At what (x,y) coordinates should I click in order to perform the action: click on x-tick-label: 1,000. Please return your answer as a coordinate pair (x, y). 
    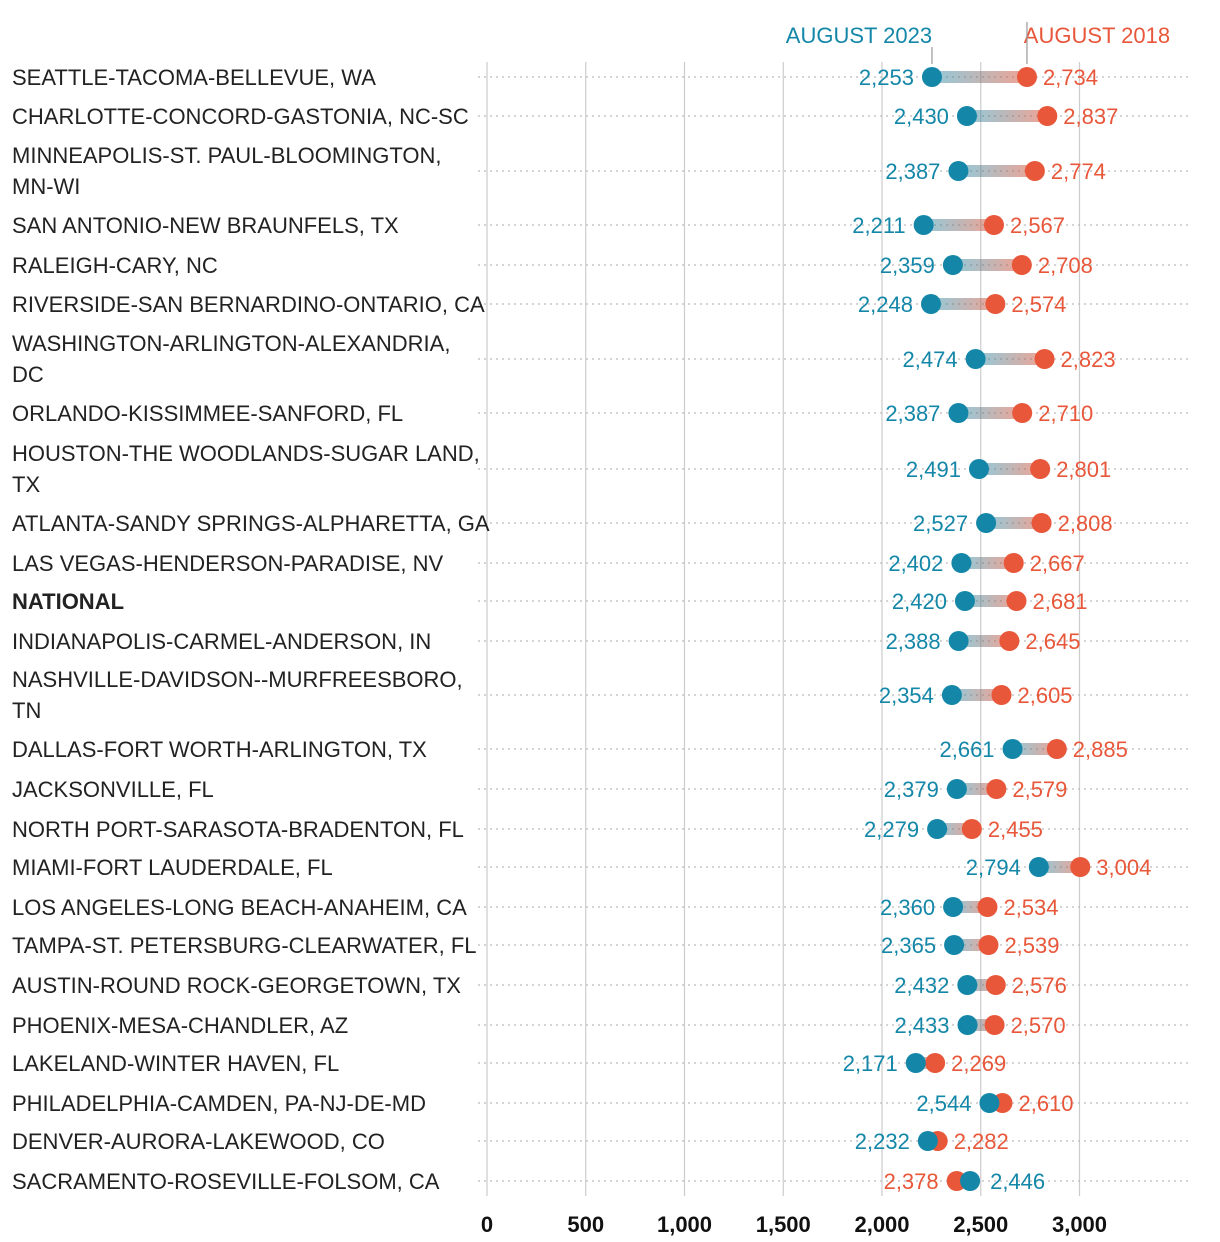
    Looking at the image, I should click on (684, 1224).